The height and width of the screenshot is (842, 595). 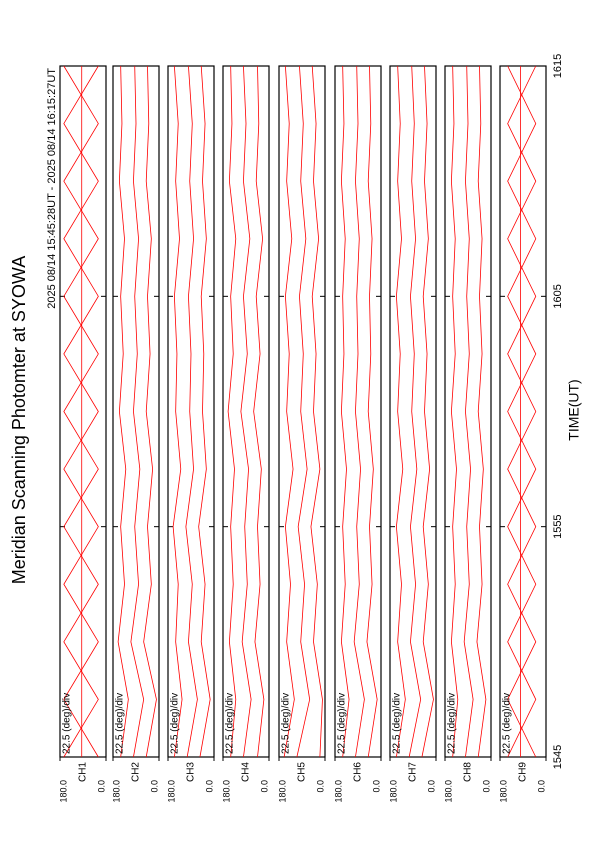 What do you see at coordinates (574, 409) in the screenshot?
I see `x-axis-label: TIME(UT)` at bounding box center [574, 409].